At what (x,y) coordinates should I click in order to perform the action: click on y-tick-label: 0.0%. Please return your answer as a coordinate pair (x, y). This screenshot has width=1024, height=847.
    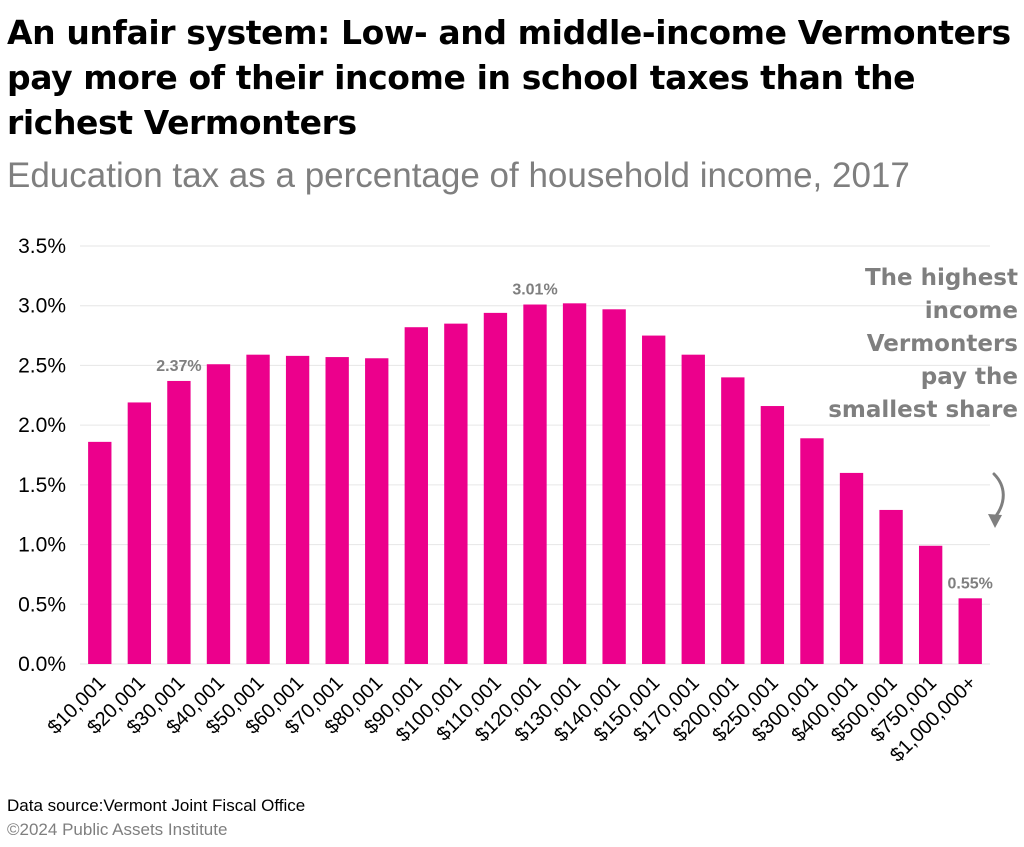
    Looking at the image, I should click on (42, 664).